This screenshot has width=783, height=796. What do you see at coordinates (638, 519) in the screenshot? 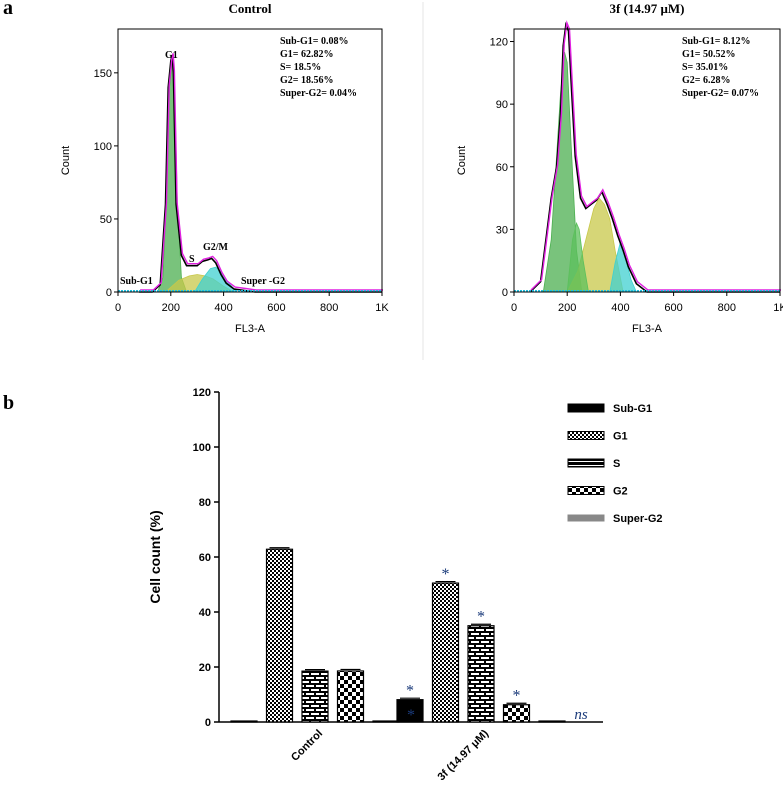
I see `legend-label: Super-G2` at bounding box center [638, 519].